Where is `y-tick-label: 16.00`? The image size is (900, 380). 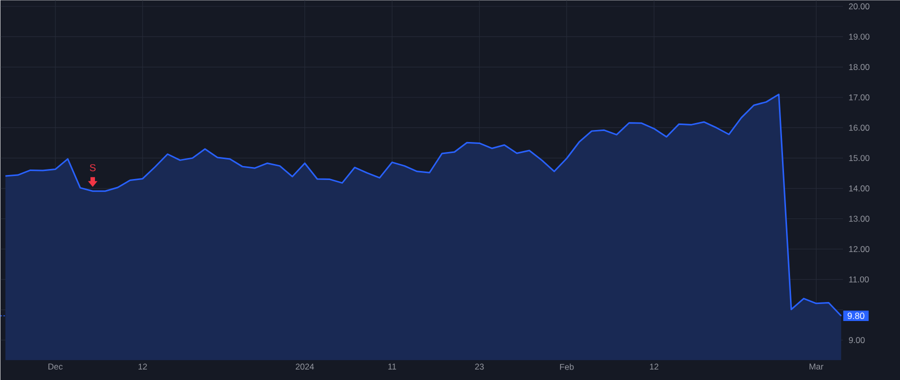
y-tick-label: 16.00 is located at coordinates (859, 127).